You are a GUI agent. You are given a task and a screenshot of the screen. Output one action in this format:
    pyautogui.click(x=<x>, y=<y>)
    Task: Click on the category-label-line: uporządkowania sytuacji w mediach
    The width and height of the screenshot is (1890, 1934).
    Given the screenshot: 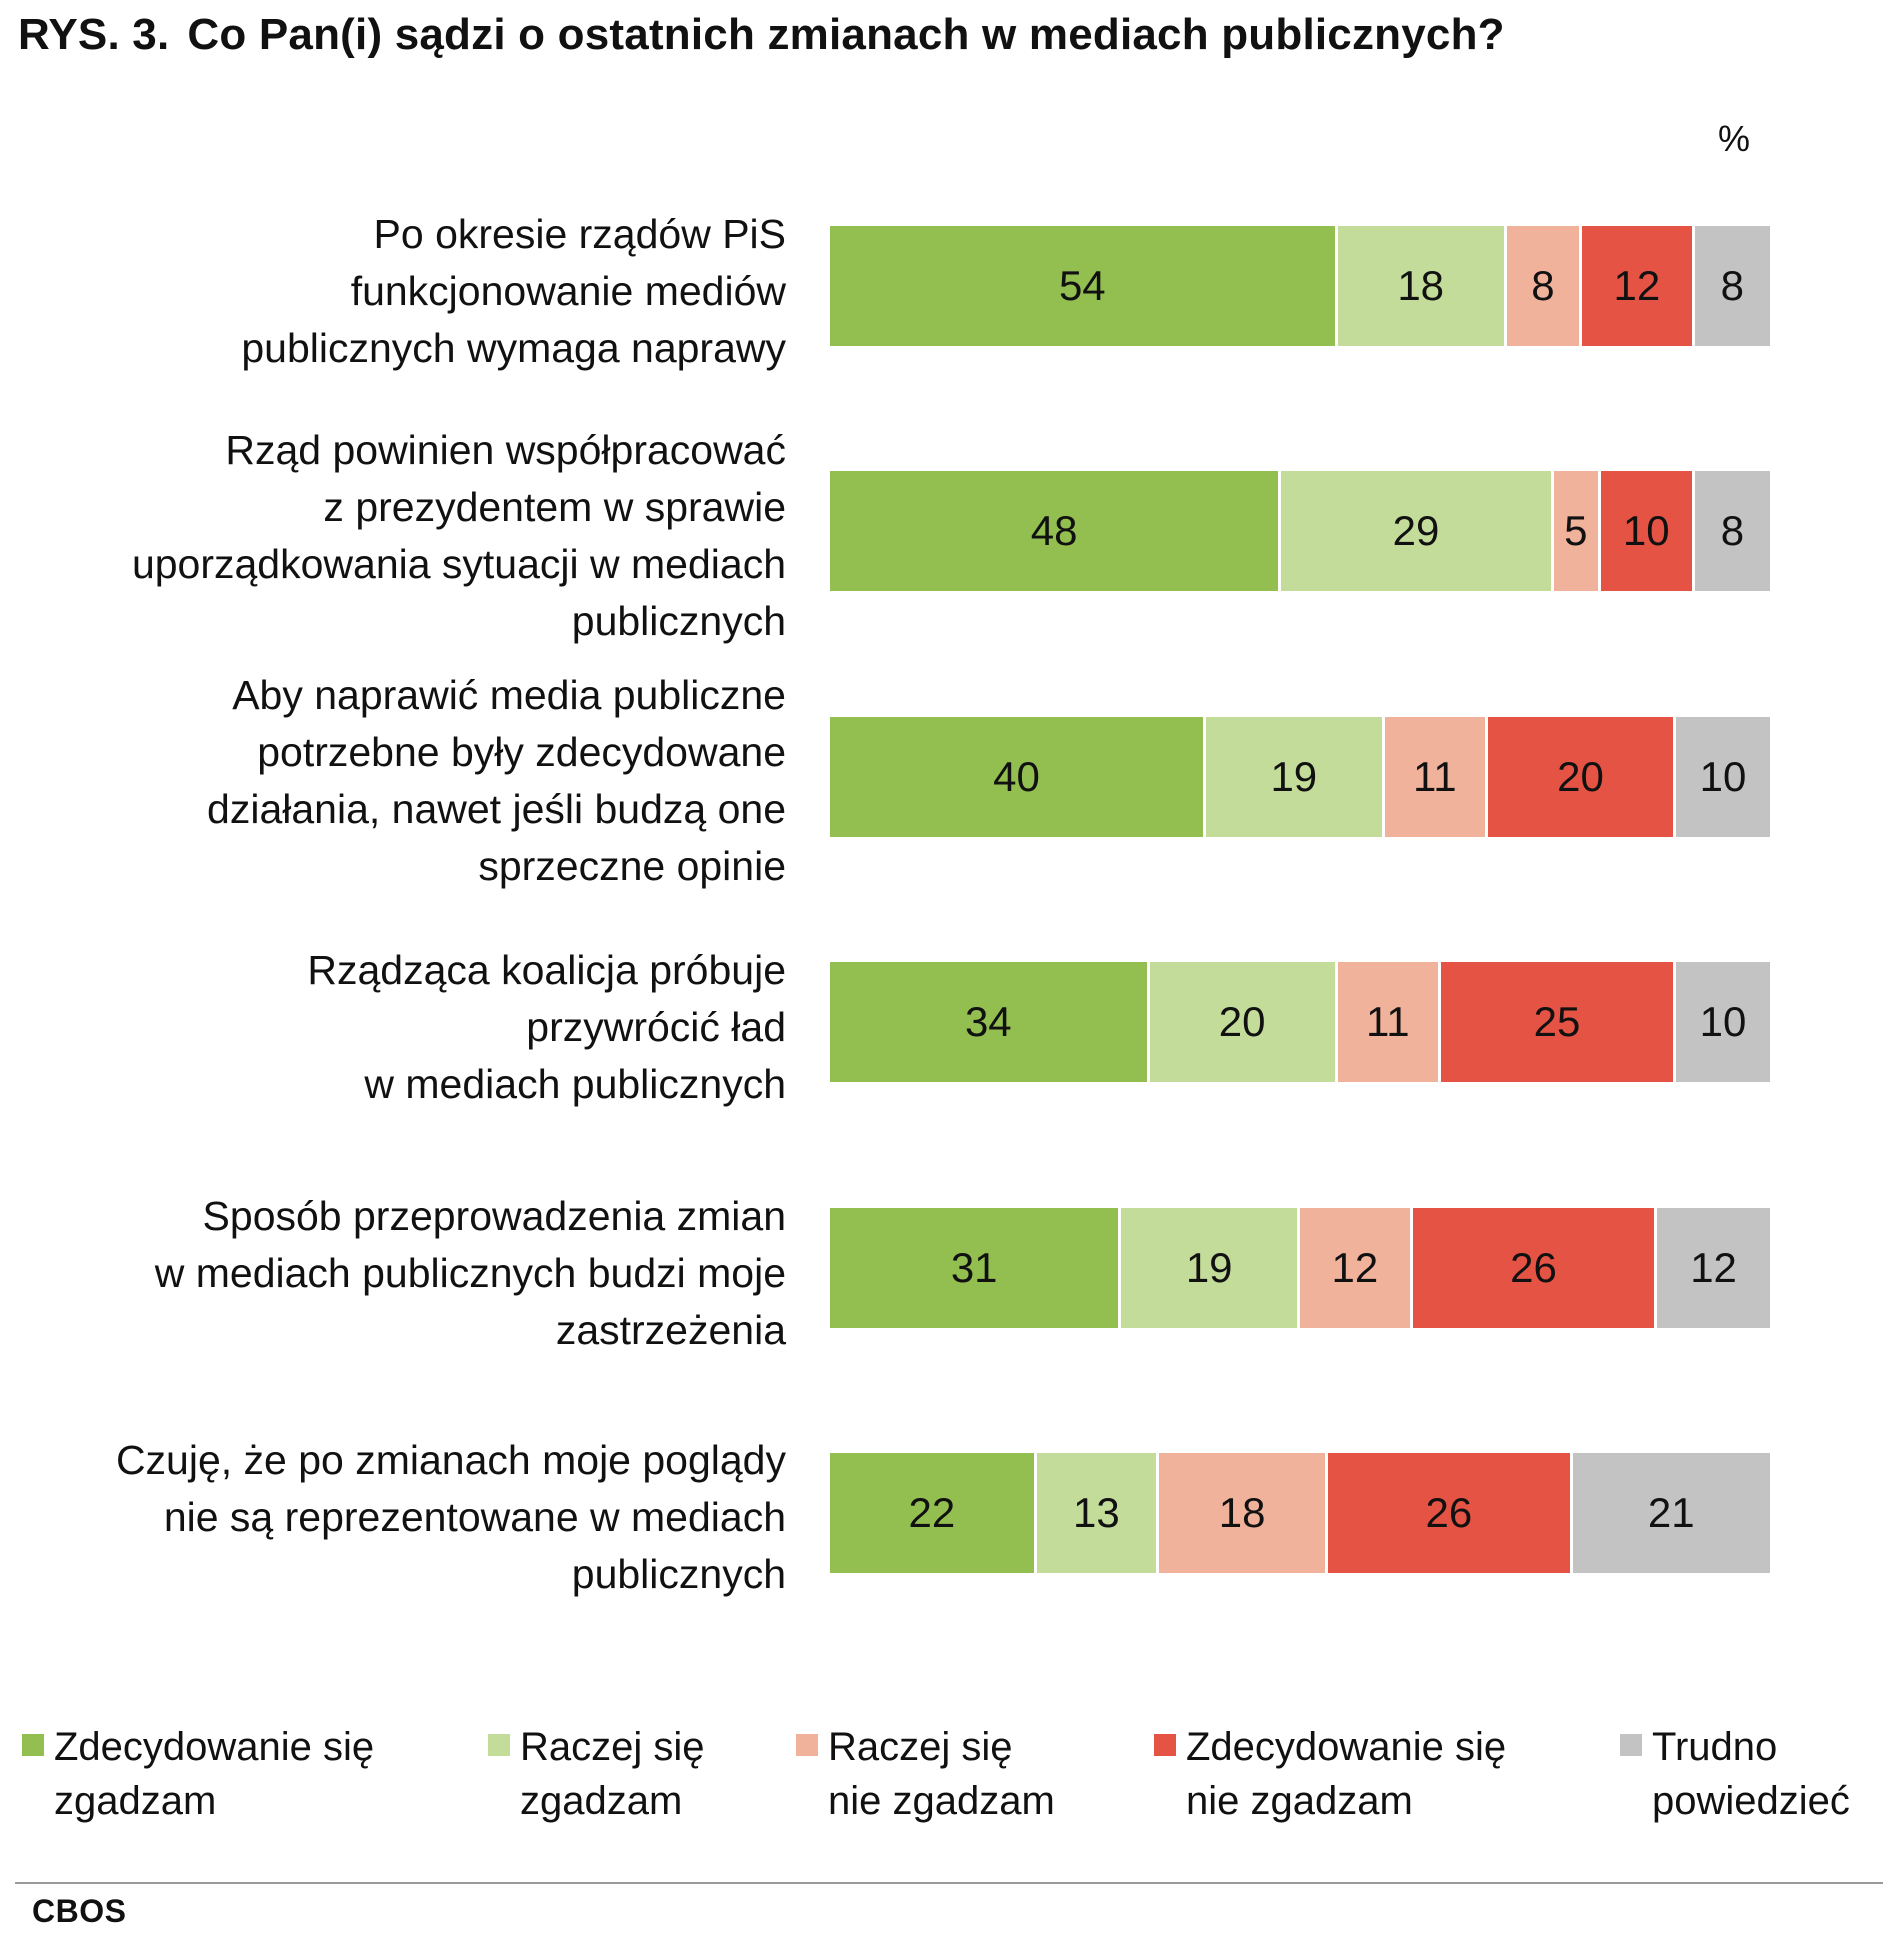 What is the action you would take?
    pyautogui.click(x=458, y=564)
    